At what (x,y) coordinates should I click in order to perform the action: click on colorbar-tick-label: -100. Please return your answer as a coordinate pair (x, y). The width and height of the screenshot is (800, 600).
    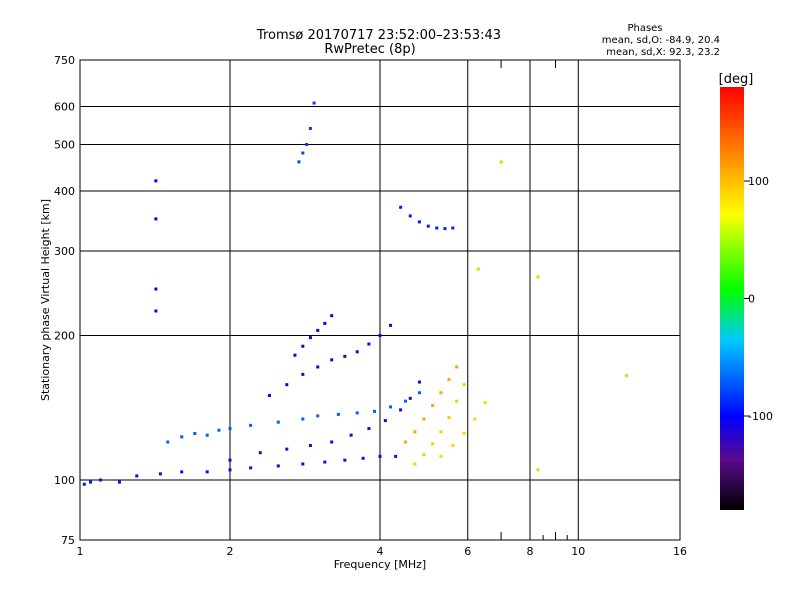
    Looking at the image, I should click on (760, 416).